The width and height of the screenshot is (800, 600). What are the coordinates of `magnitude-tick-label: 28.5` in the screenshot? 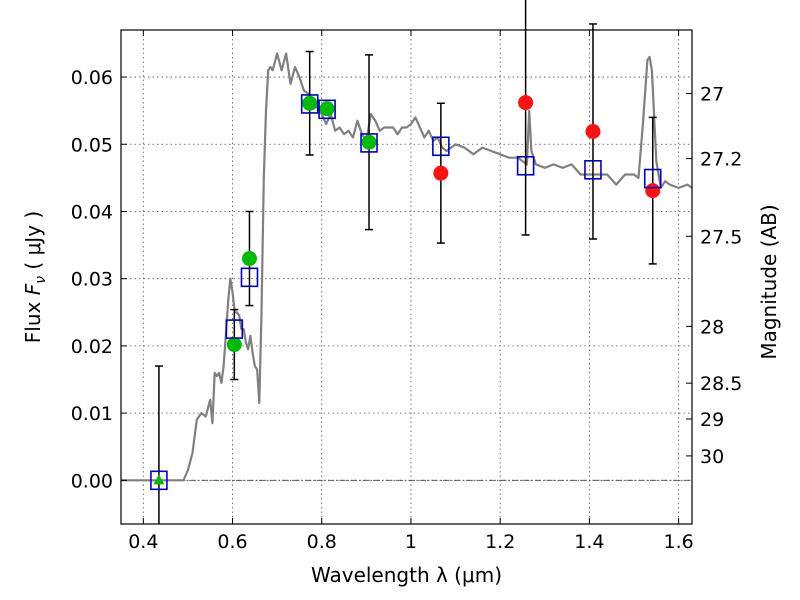 It's located at (721, 384).